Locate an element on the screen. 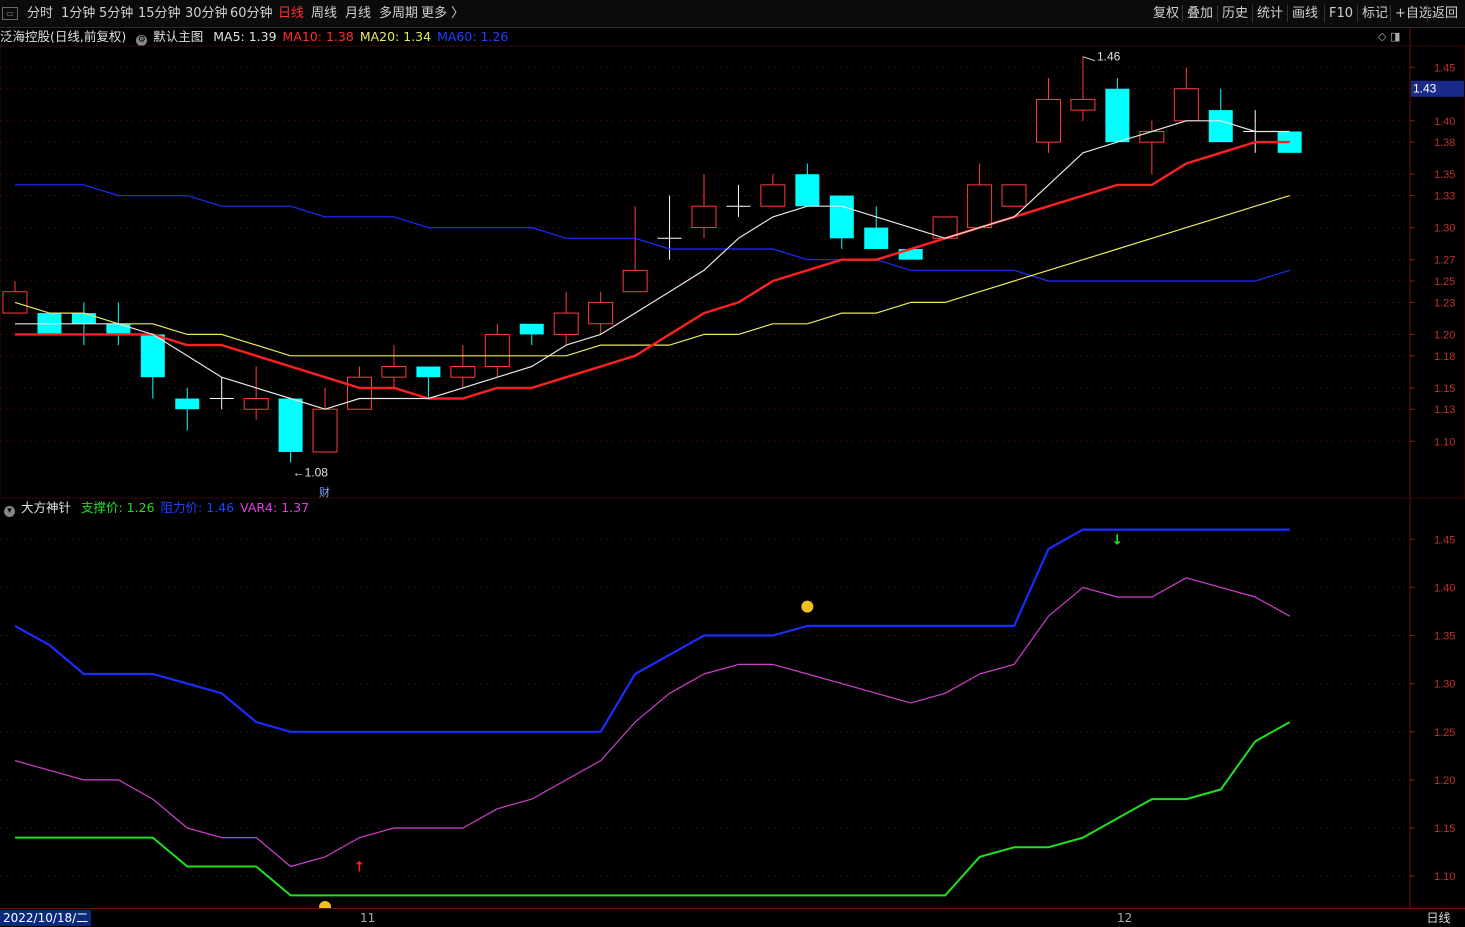  tool-button-4: 画线 is located at coordinates (1305, 13).